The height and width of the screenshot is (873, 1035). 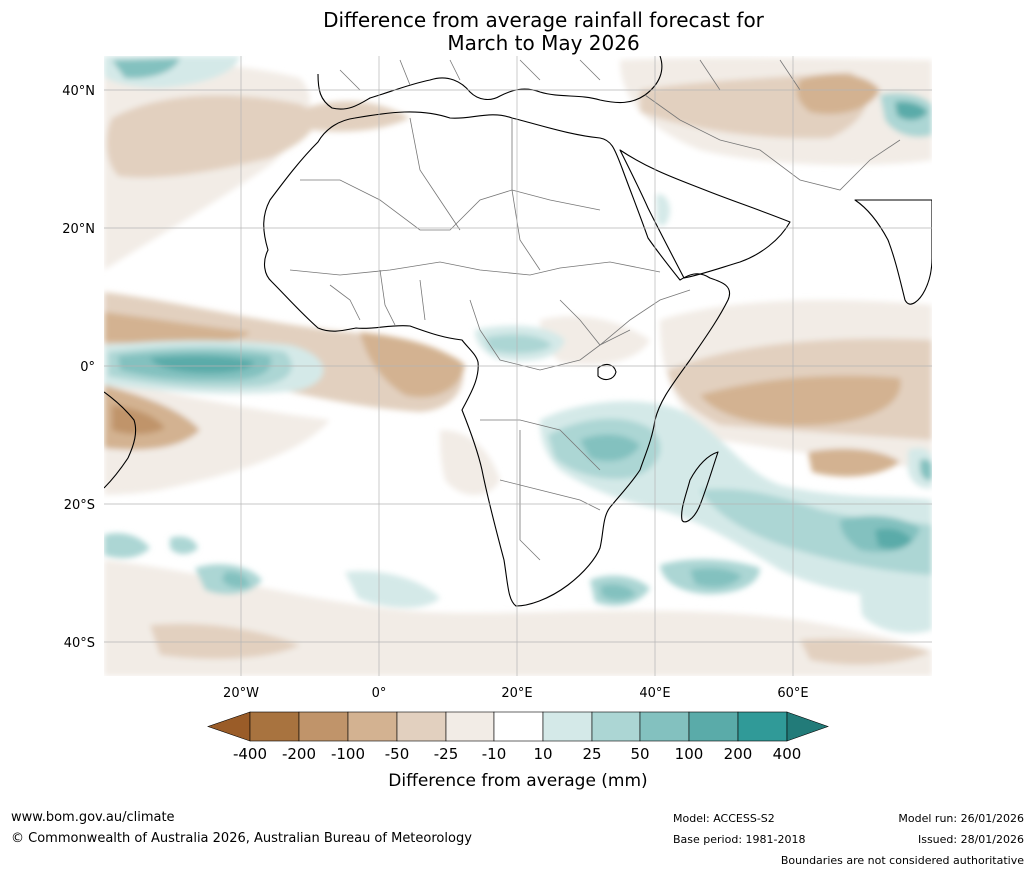 I want to click on border-west-africa, so click(x=377, y=297).